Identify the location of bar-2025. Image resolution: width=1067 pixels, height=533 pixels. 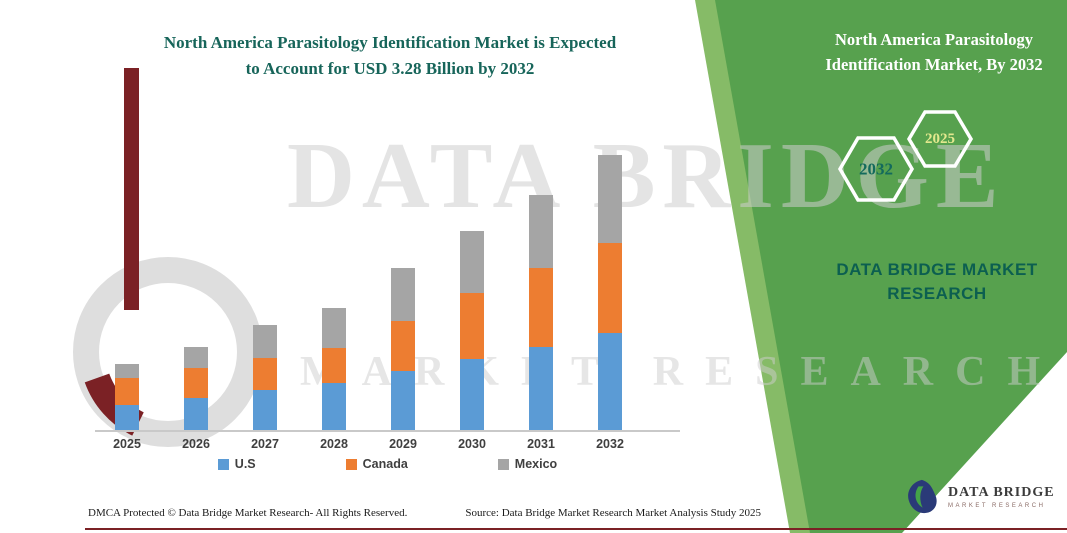
(127, 397).